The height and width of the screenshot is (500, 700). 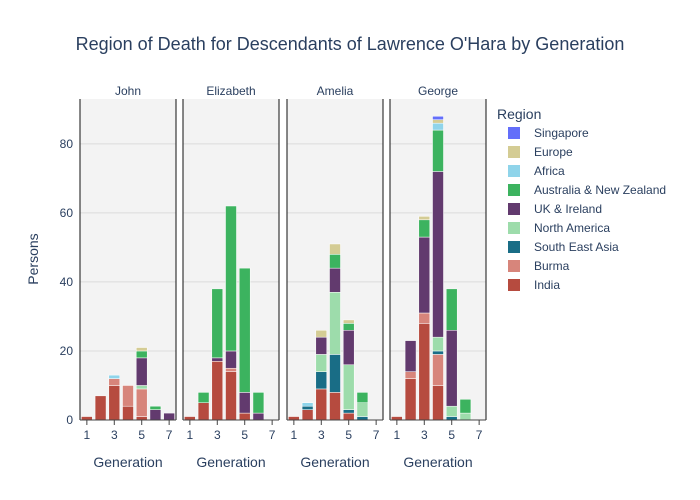 What do you see at coordinates (514, 190) in the screenshot?
I see `legend-swatch` at bounding box center [514, 190].